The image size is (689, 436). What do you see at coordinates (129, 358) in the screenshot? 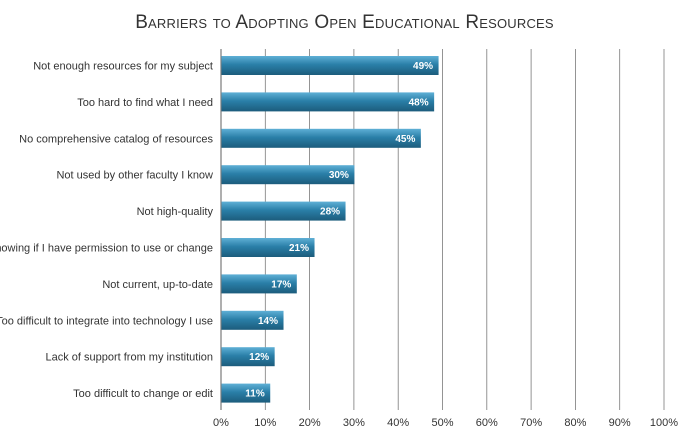
I see `category-label: Lack of support from my institution` at bounding box center [129, 358].